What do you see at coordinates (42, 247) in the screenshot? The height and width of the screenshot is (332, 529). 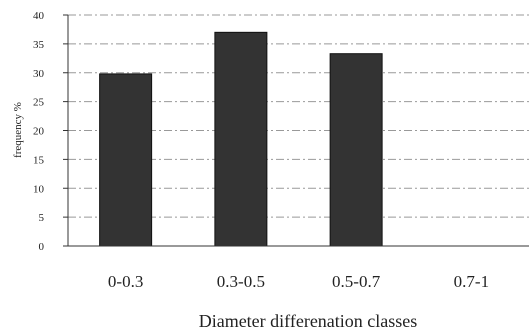 I see `y-tick-label: 0` at bounding box center [42, 247].